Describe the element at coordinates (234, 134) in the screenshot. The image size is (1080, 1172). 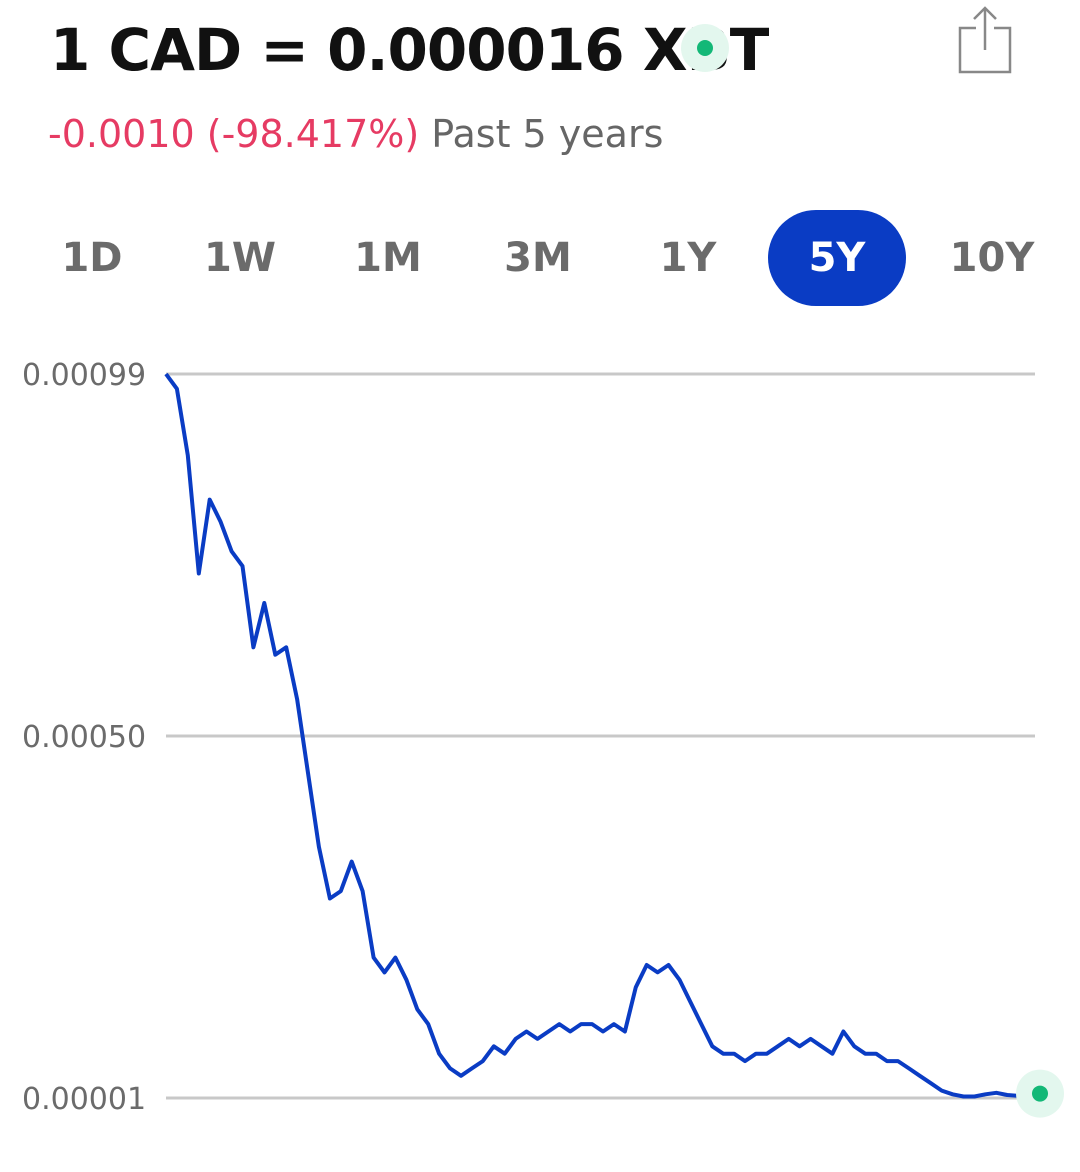
I see `change-value: -0.0010 (-98.417%)` at that location.